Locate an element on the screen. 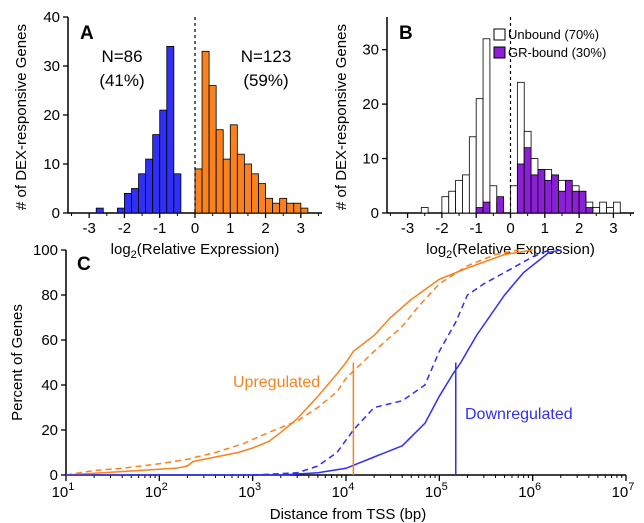 This screenshot has width=644, height=523. x-axis-label: Distance from TSS (bp) is located at coordinates (348, 514).